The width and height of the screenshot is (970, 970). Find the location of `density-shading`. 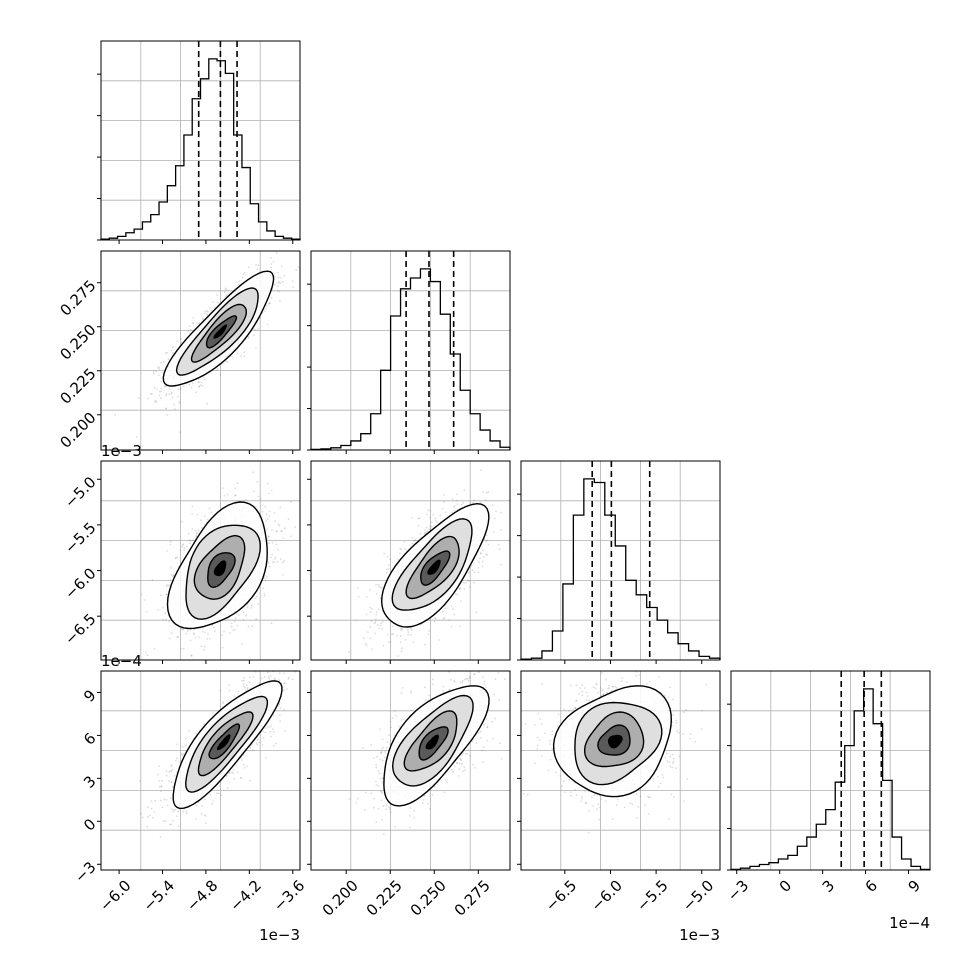

density-shading is located at coordinates (435, 565).